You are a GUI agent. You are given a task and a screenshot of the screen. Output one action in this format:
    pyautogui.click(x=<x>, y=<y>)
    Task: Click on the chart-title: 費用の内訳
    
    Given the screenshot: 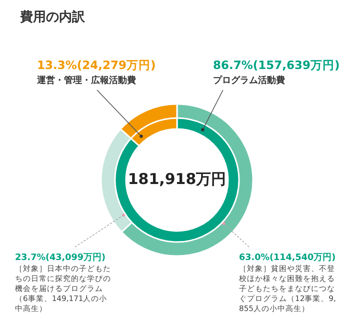 What is the action you would take?
    pyautogui.click(x=52, y=17)
    